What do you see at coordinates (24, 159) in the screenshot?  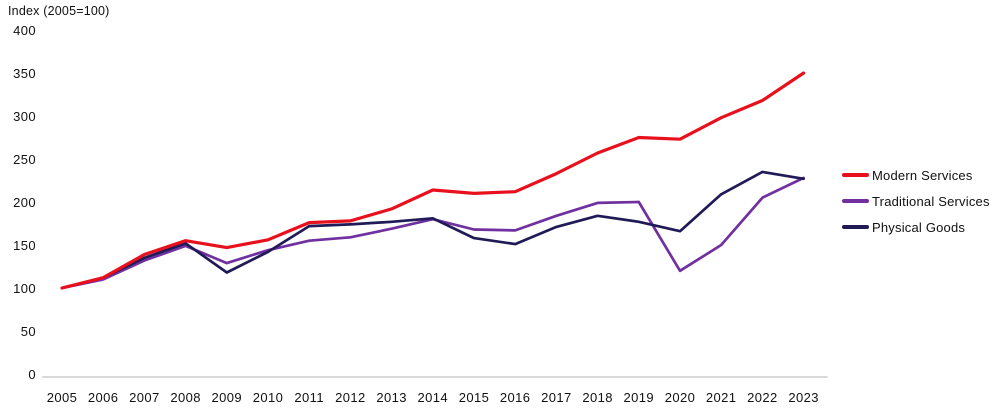 I see `y-tick-label: 250` at bounding box center [24, 159].